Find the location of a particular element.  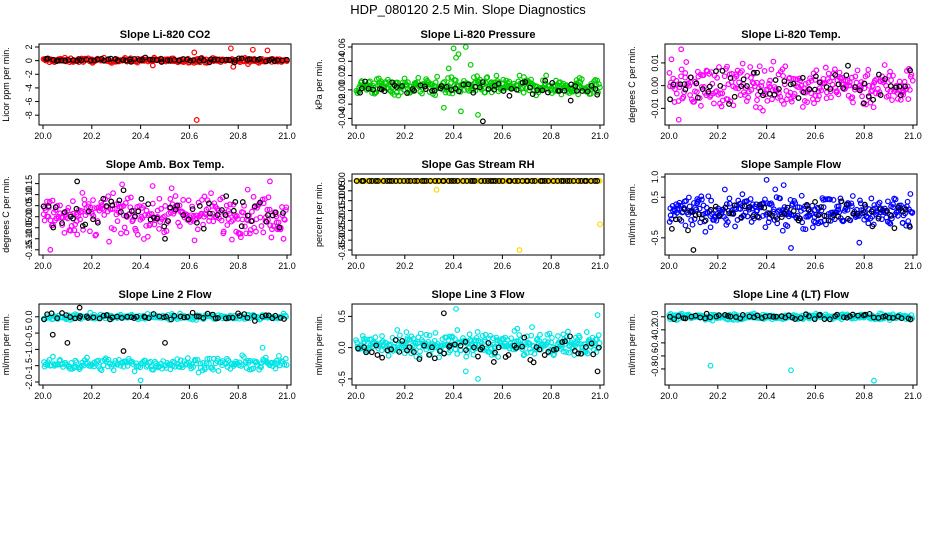

y-axis-label: degrees C per min. is located at coordinates (632, 84).